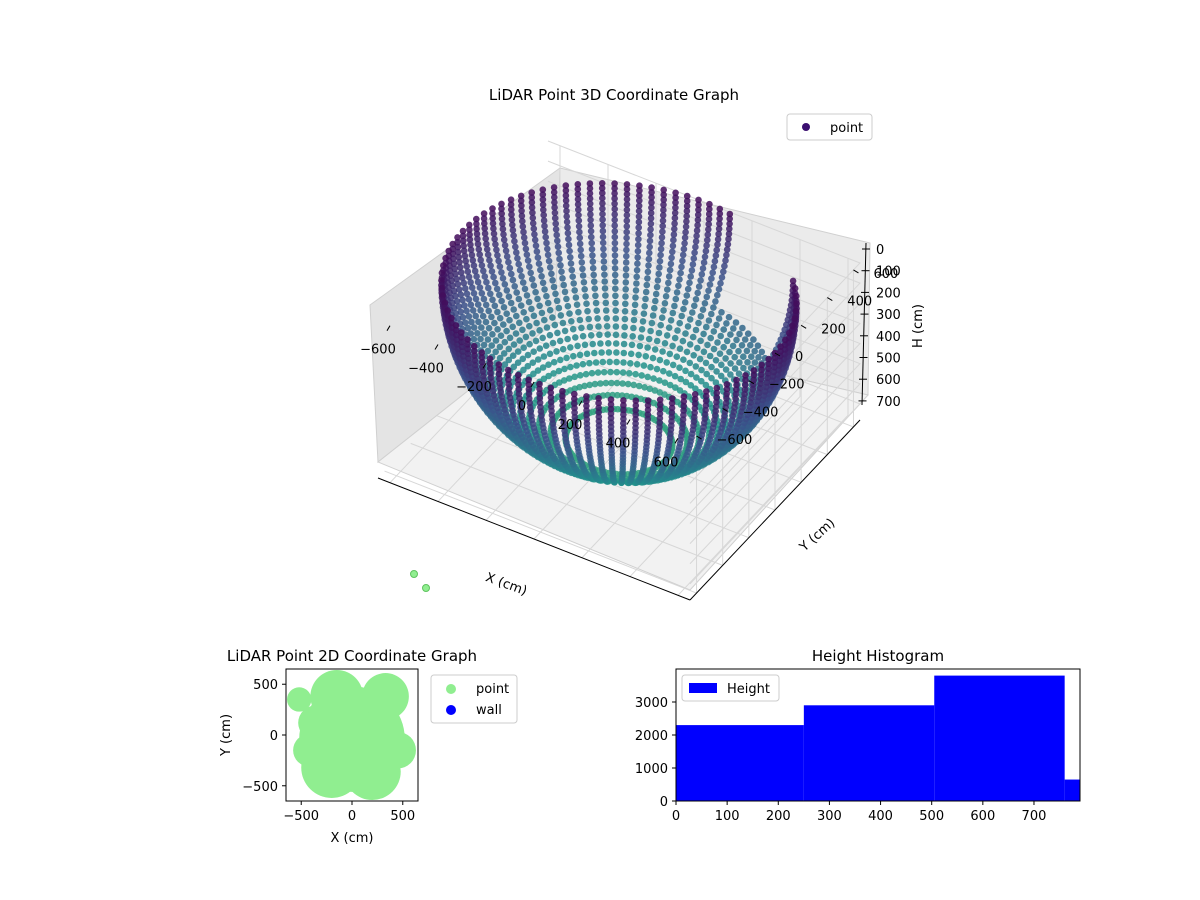  I want to click on z-tick-label-3d: 200, so click(888, 293).